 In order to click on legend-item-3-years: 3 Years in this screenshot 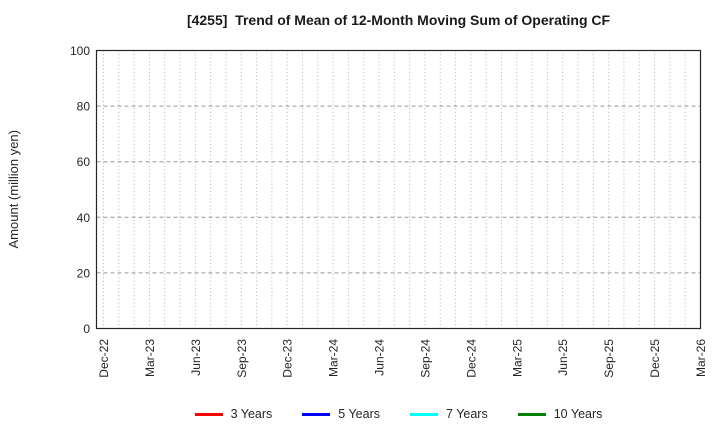, I will do `click(233, 413)`.